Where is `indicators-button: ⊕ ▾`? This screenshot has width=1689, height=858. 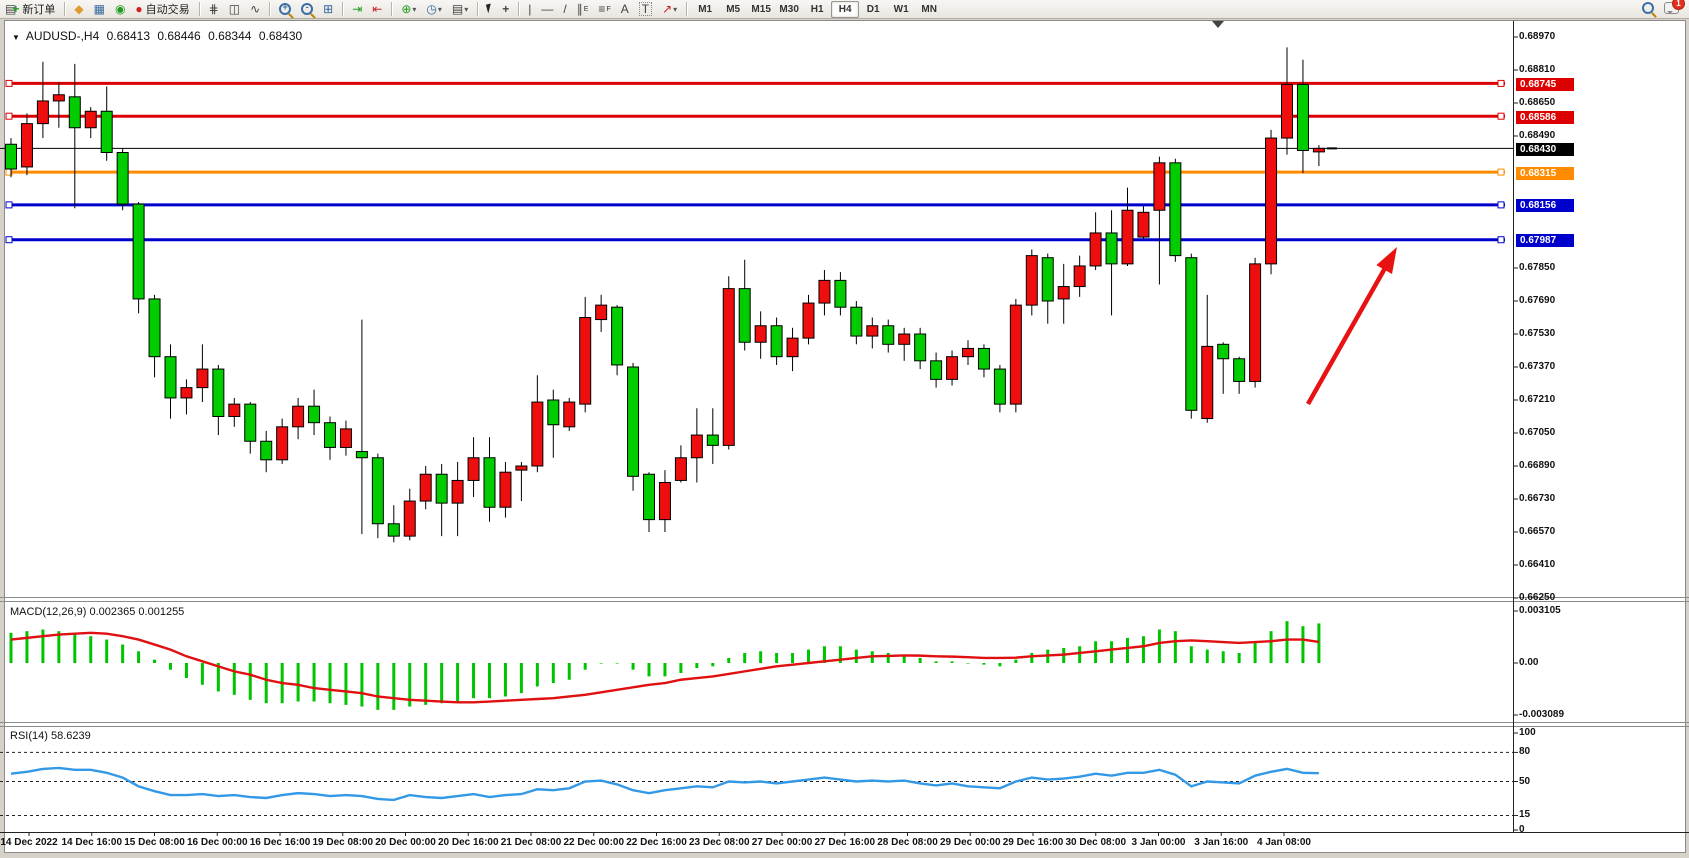
indicators-button: ⊕ ▾ is located at coordinates (408, 9).